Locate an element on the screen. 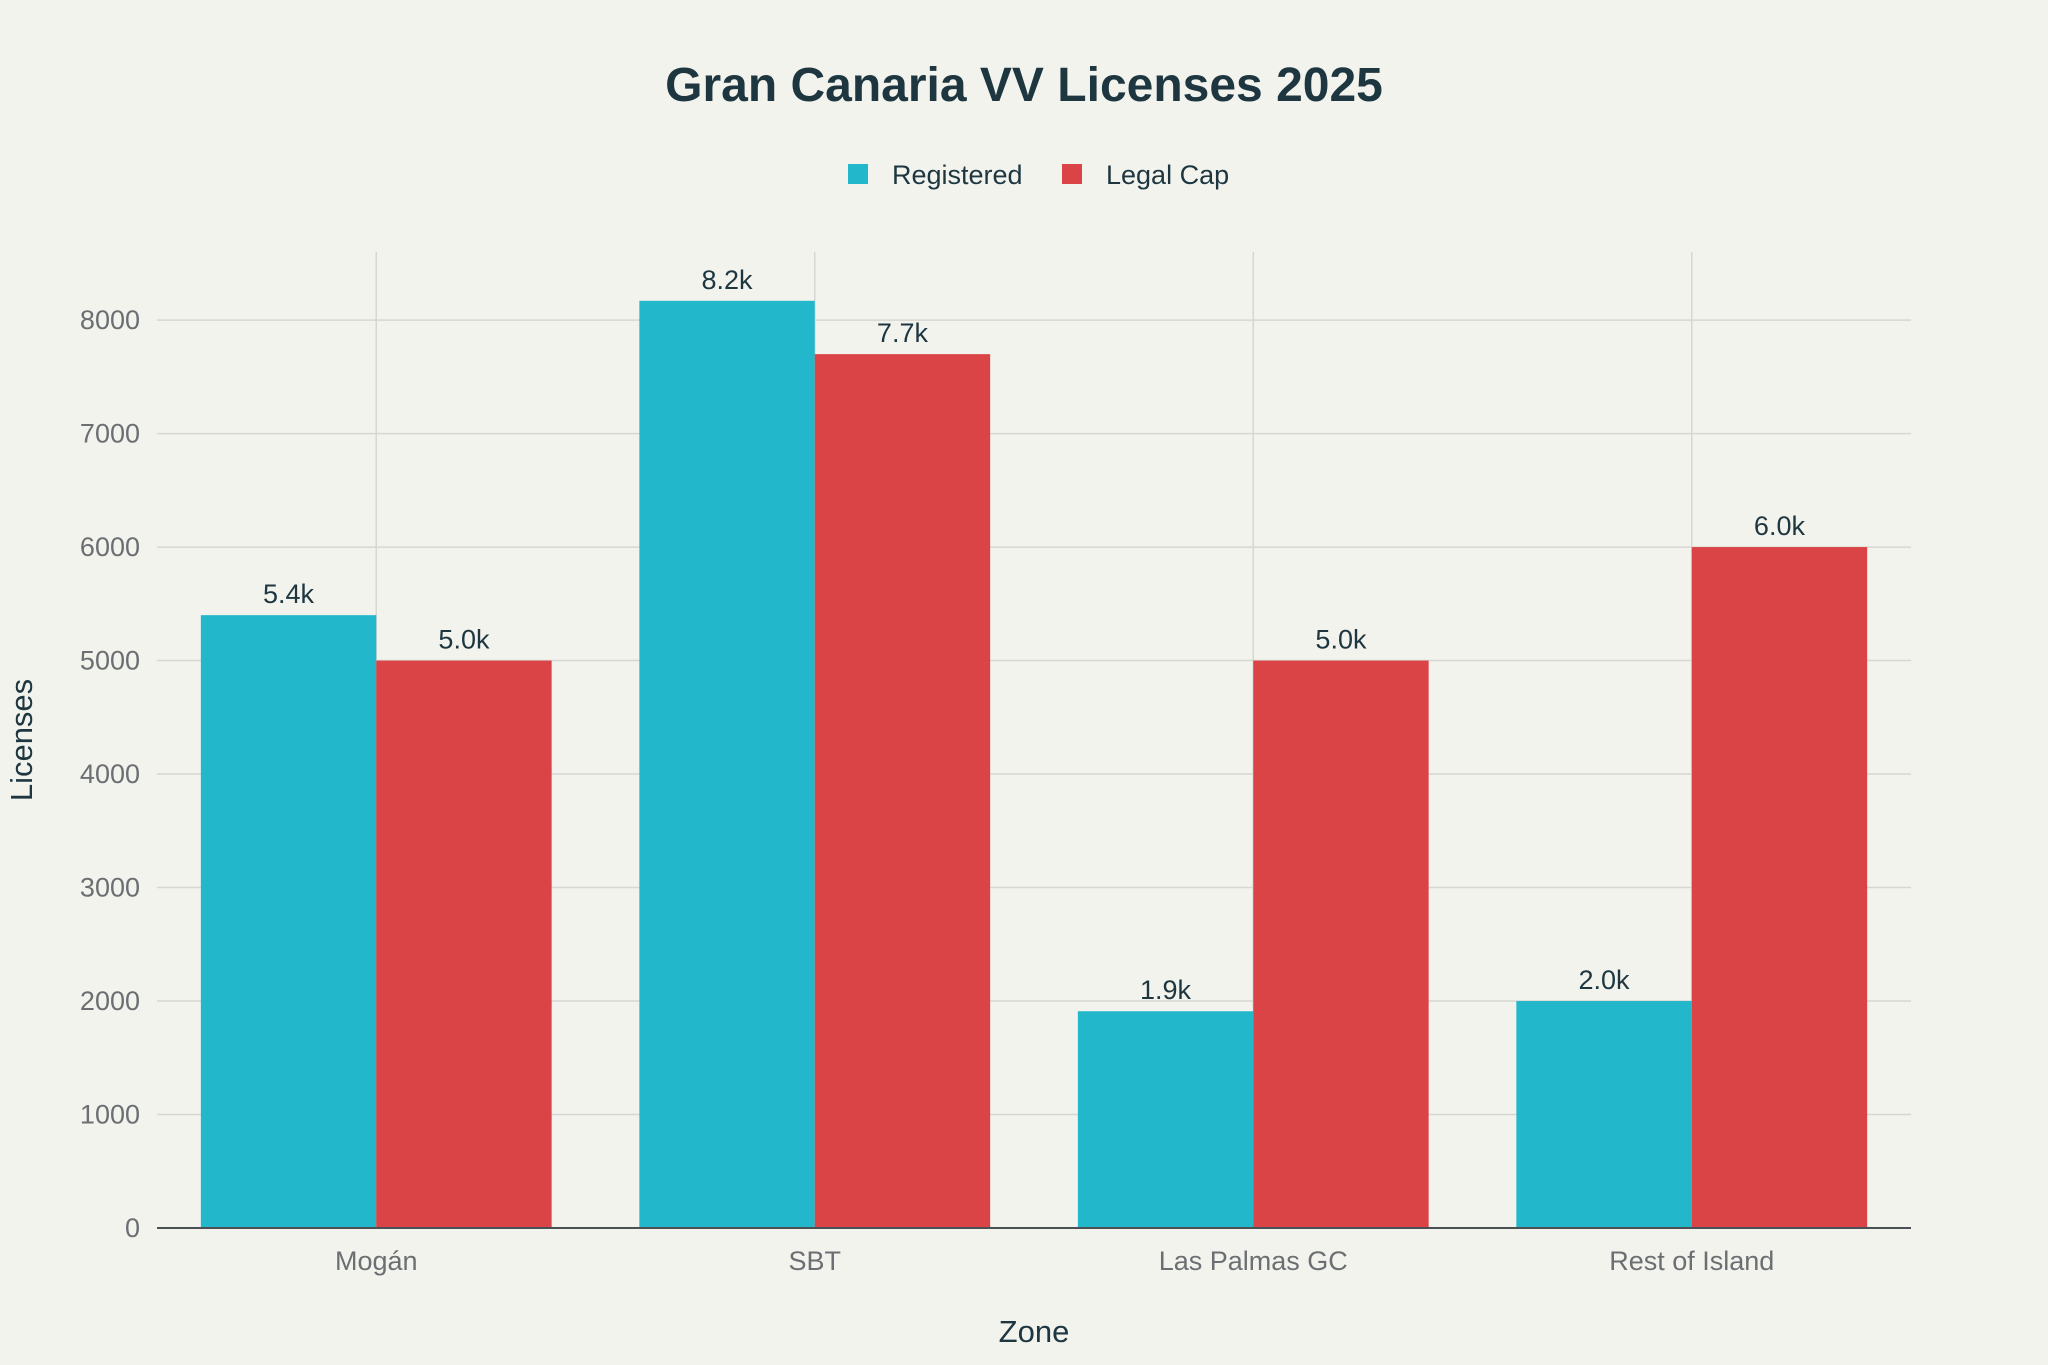  data-label: 8.2k is located at coordinates (728, 280).